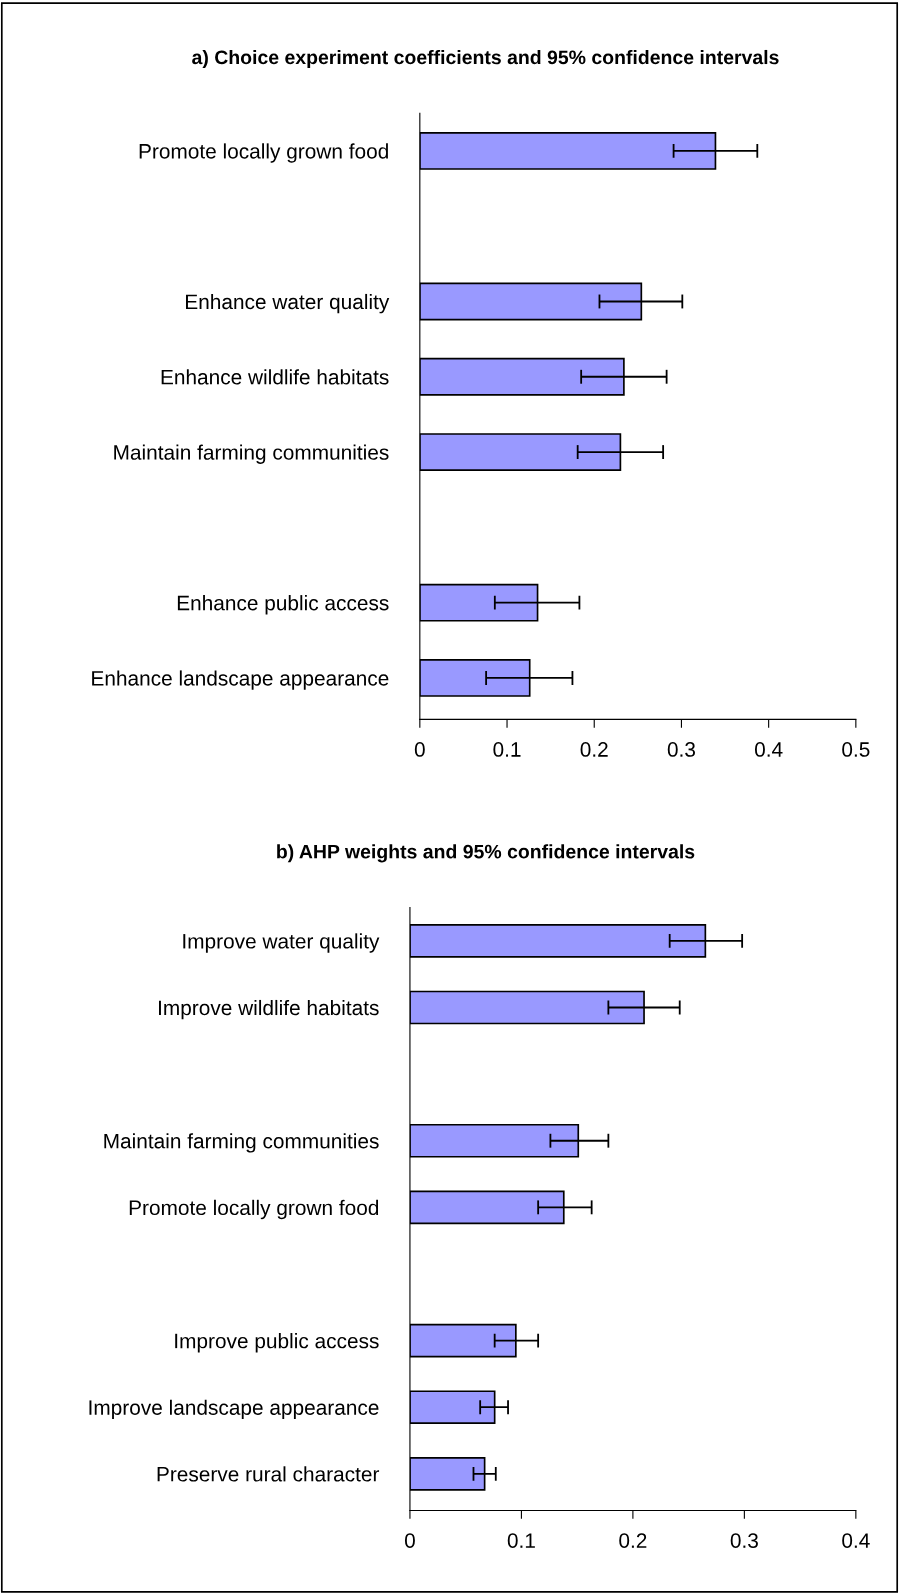 The height and width of the screenshot is (1595, 899). Describe the element at coordinates (269, 1009) in the screenshot. I see `y-tick-label: Improve wildlife habitats` at that location.